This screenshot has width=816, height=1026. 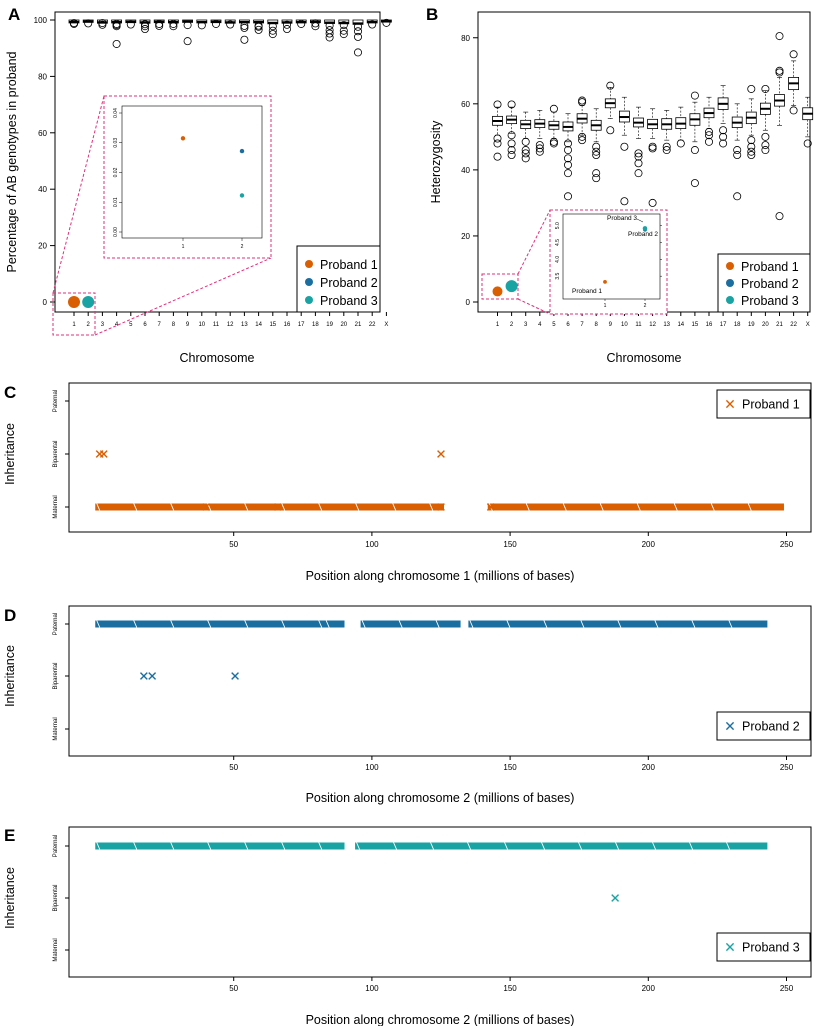 I want to click on inset-label-b: Proband 3, so click(x=622, y=218).